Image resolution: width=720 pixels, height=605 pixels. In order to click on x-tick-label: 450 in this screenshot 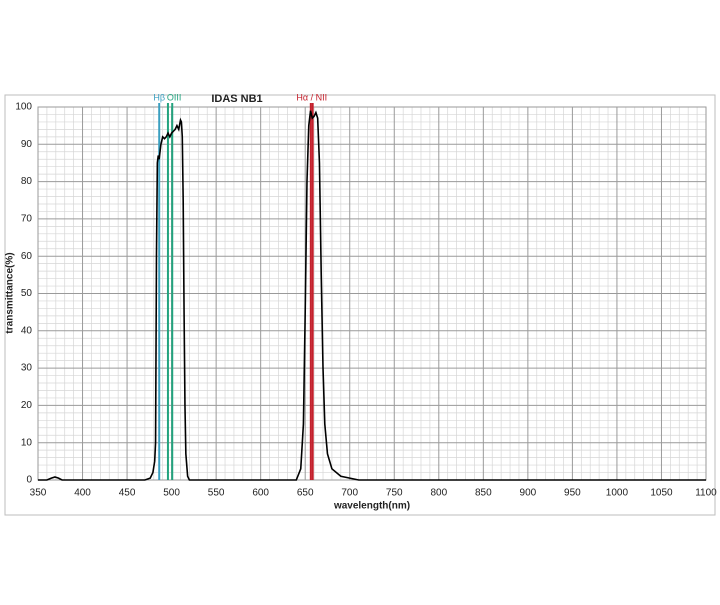, I will do `click(127, 493)`.